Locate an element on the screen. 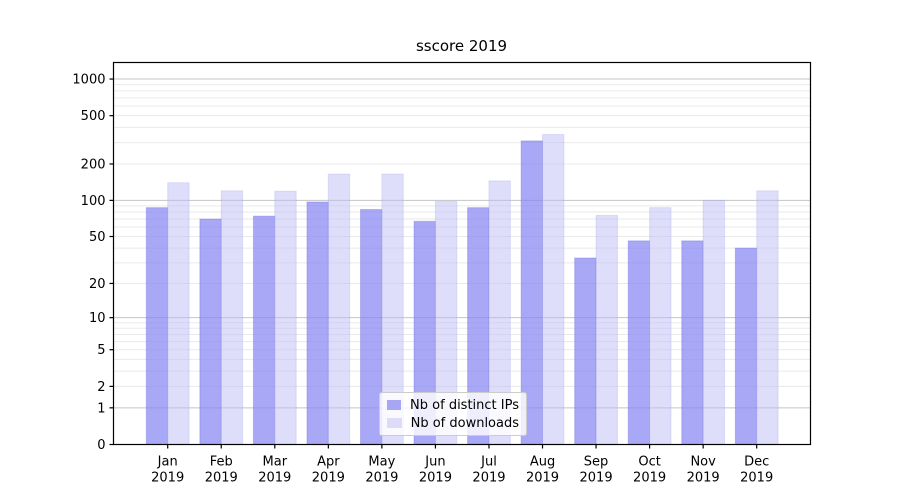  y-tick-label-2: 2 is located at coordinates (101, 387).